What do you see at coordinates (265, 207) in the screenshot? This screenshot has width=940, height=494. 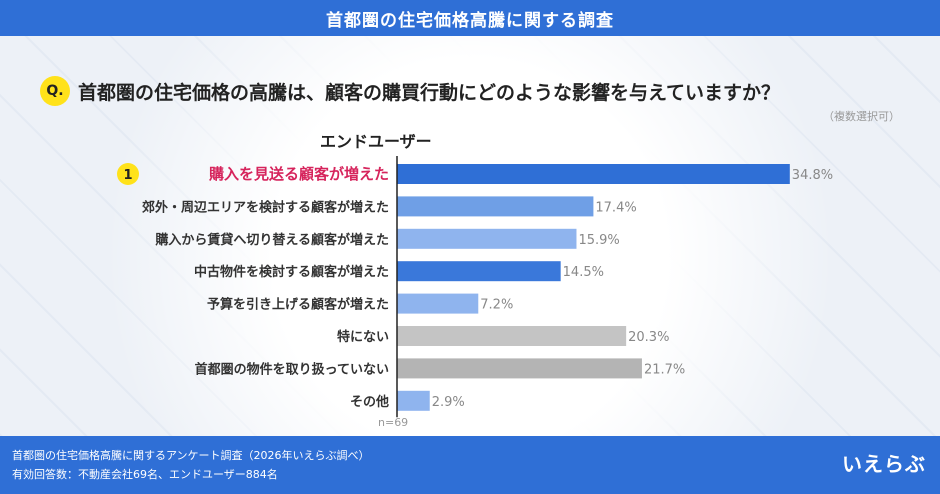 I see `category-label-2: 郊外・周辺エリアを検討する顧客が増えた` at bounding box center [265, 207].